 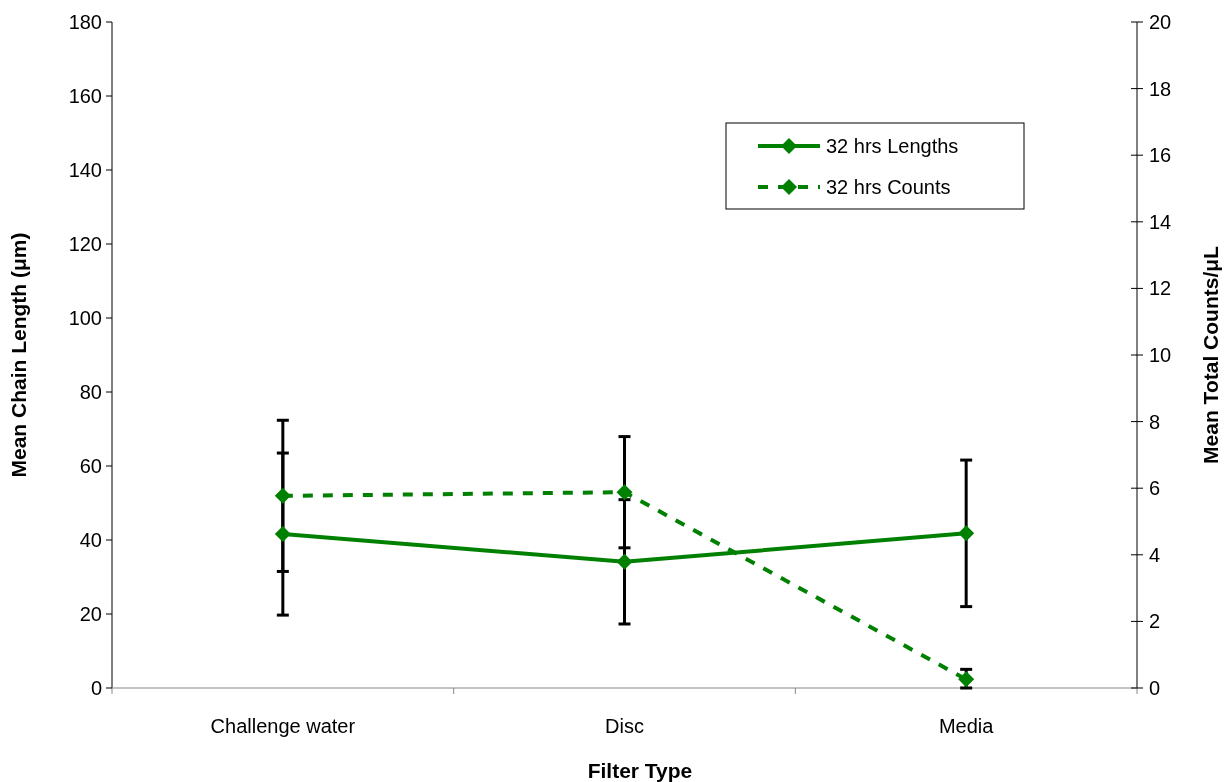 What do you see at coordinates (90, 614) in the screenshot?
I see `y-tick-label: 20` at bounding box center [90, 614].